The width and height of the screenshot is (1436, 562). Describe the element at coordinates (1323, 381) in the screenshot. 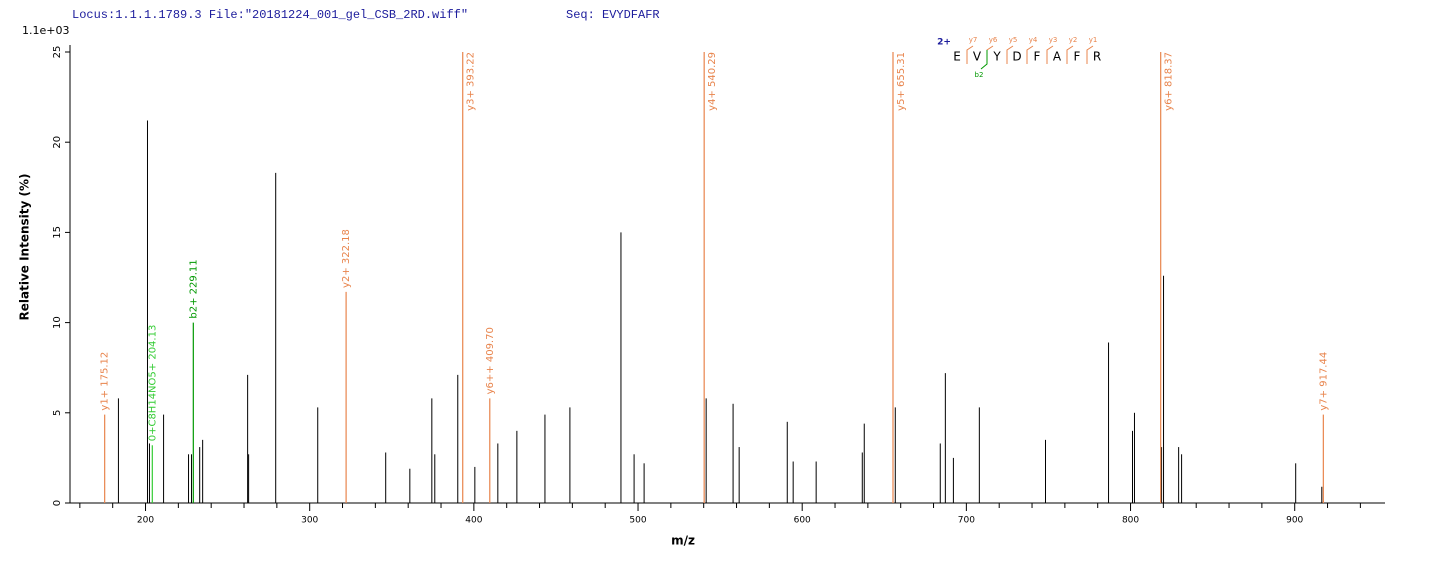

I see `ion-label: y7+ 917.44` at that location.